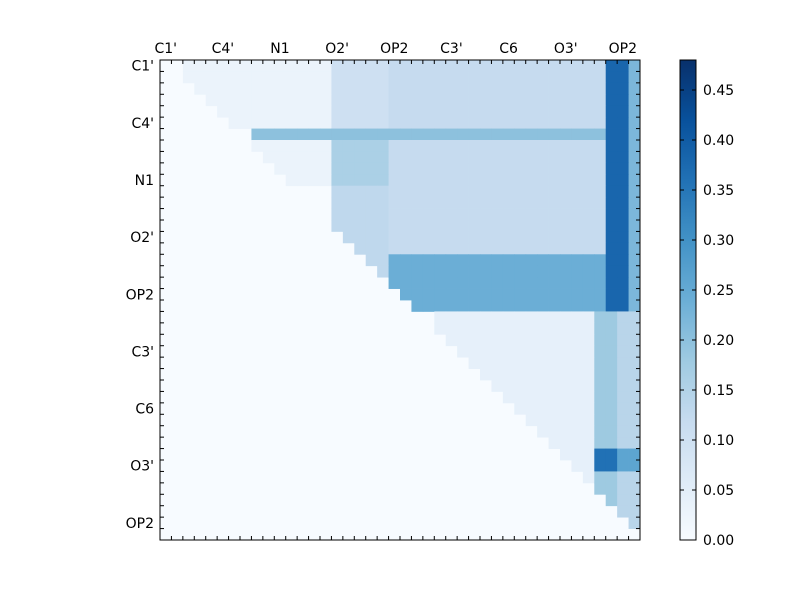  I want to click on colorbar-tick-label: 0.15, so click(718, 391).